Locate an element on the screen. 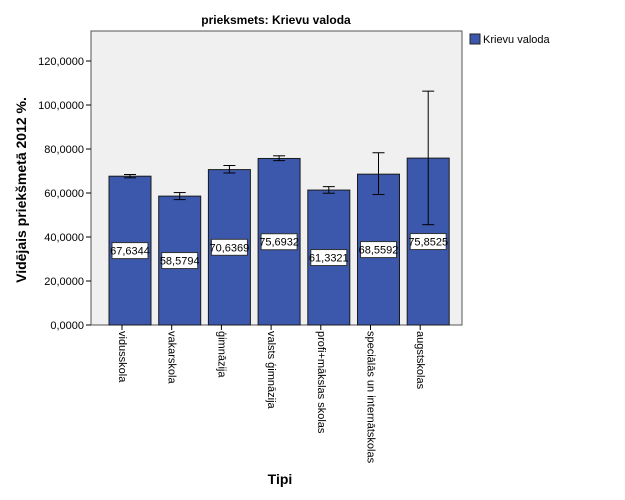 The image size is (625, 500). y-tick-label: 0,0000 is located at coordinates (67, 326).